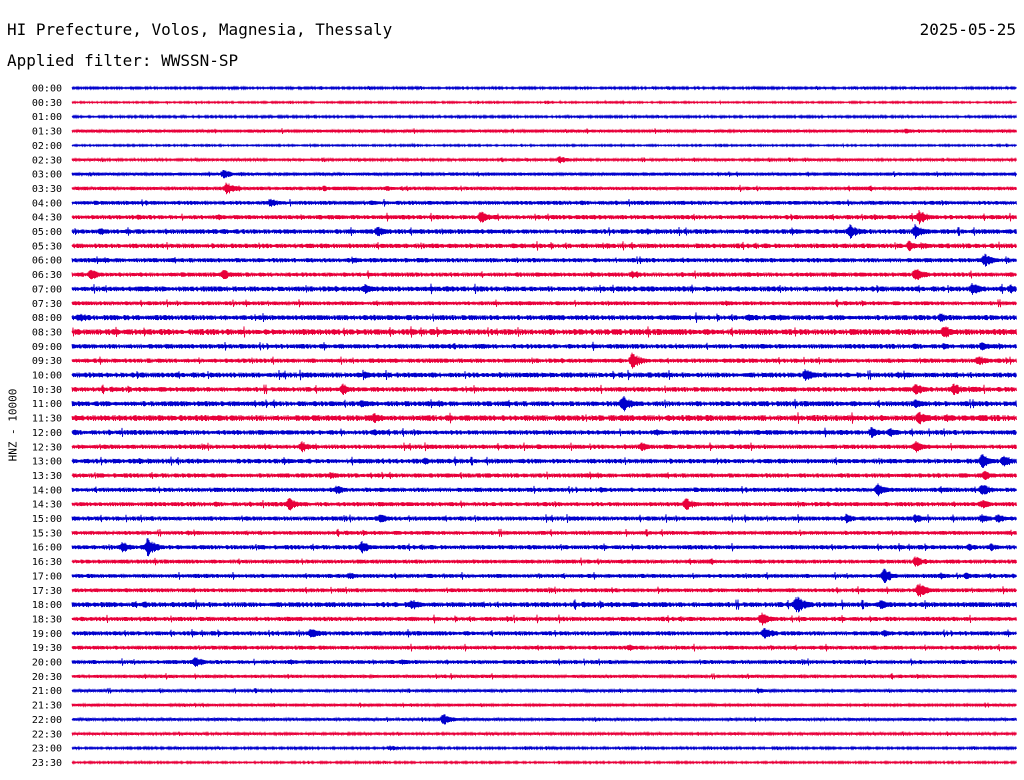 The width and height of the screenshot is (1024, 780). I want to click on row-time-label: 23:00, so click(47, 749).